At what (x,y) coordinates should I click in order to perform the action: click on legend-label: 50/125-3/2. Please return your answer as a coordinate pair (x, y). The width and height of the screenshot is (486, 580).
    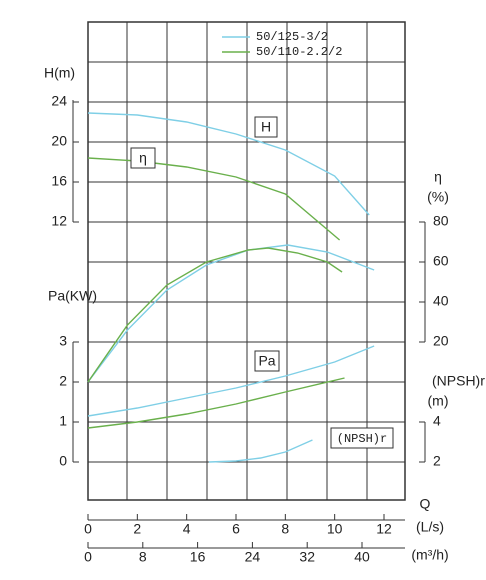
    Looking at the image, I should click on (292, 37).